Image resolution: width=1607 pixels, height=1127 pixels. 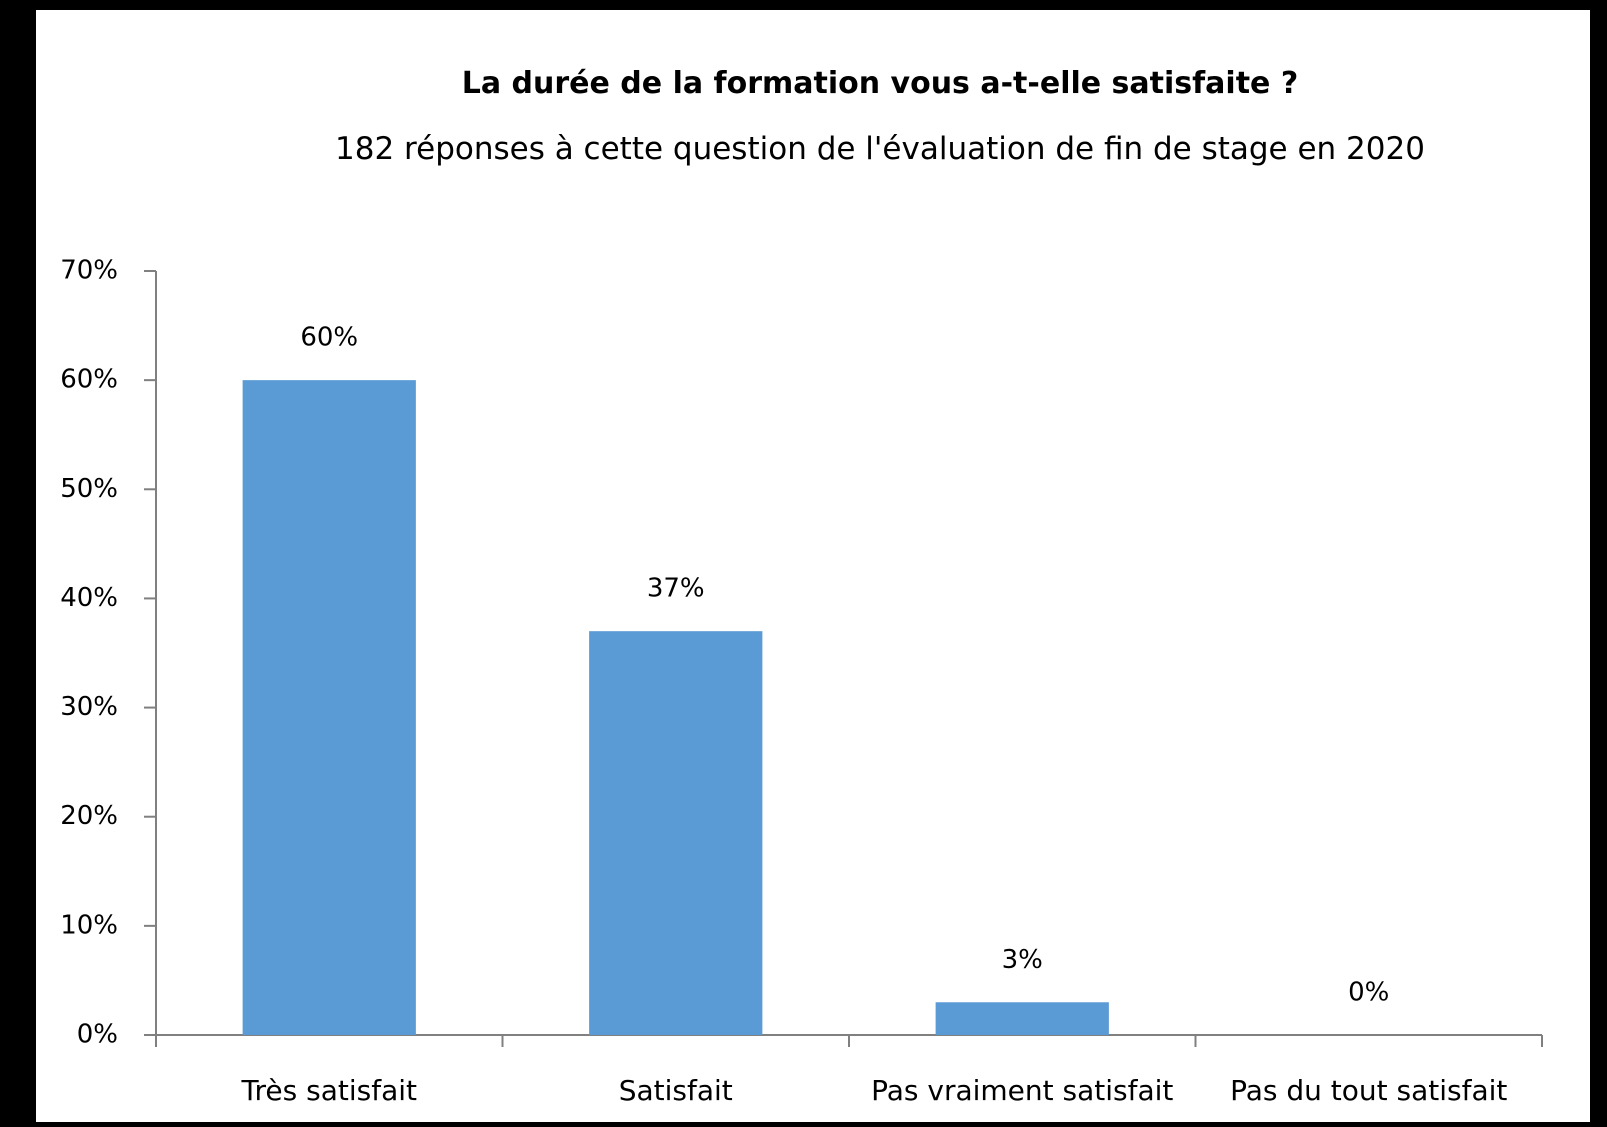 What do you see at coordinates (676, 1090) in the screenshot?
I see `x-tick-label: Satisfait` at bounding box center [676, 1090].